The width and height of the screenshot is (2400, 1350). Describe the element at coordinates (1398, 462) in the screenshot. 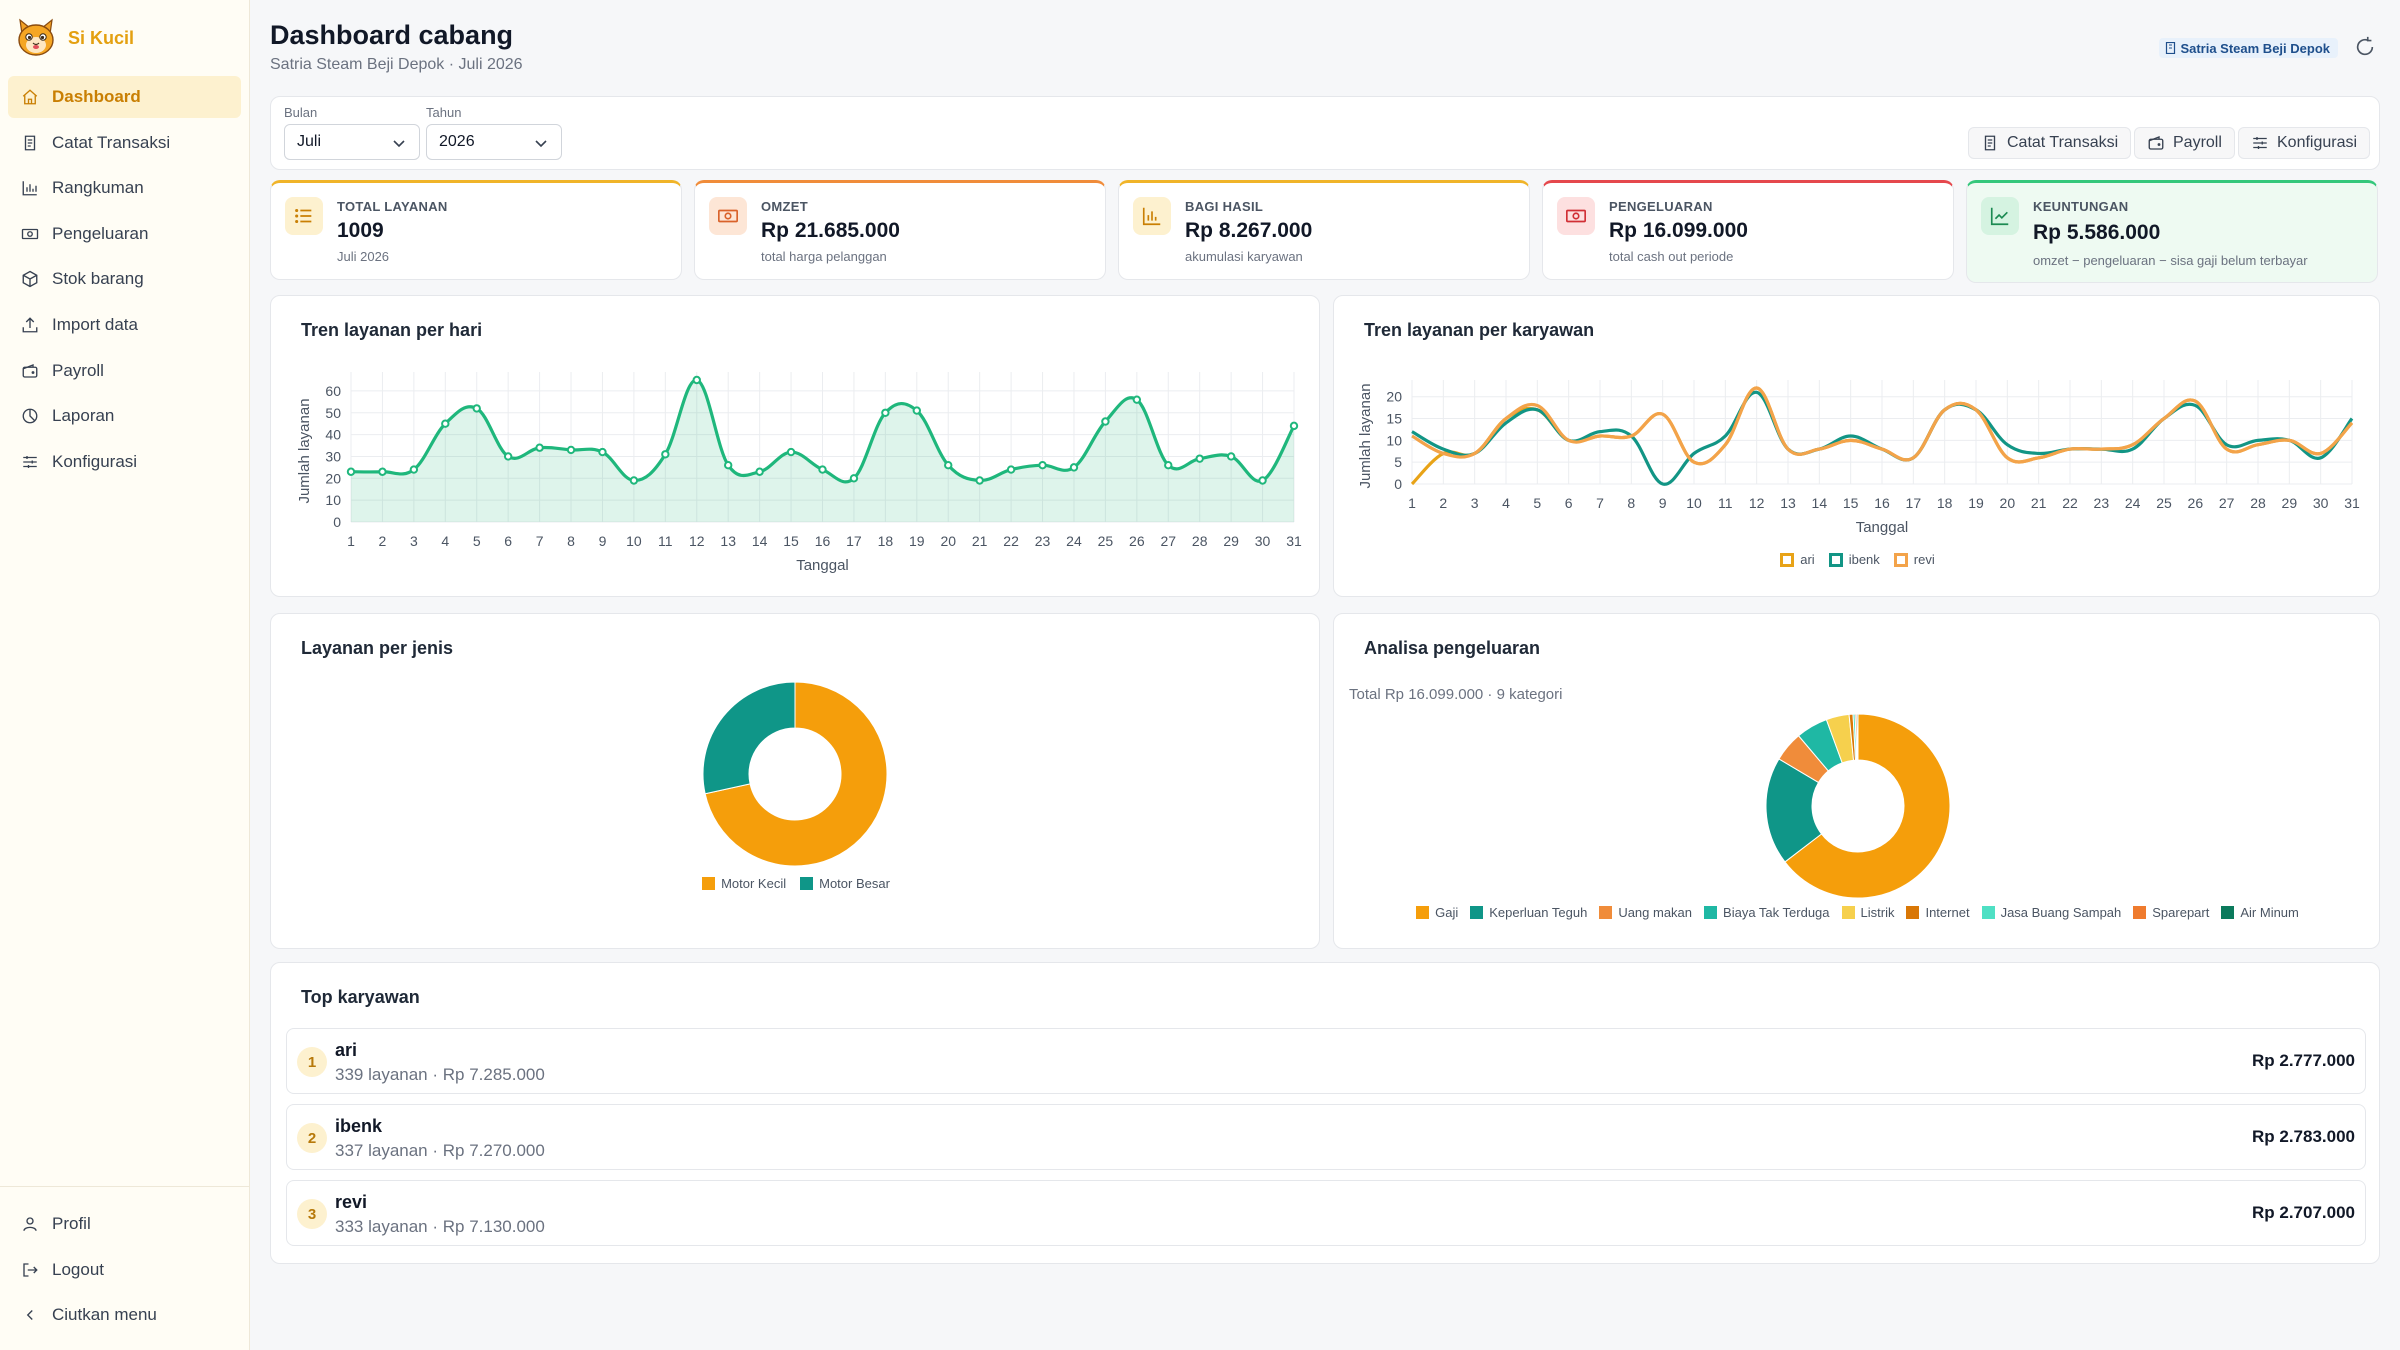

I see `y-tick-label: 5` at that location.